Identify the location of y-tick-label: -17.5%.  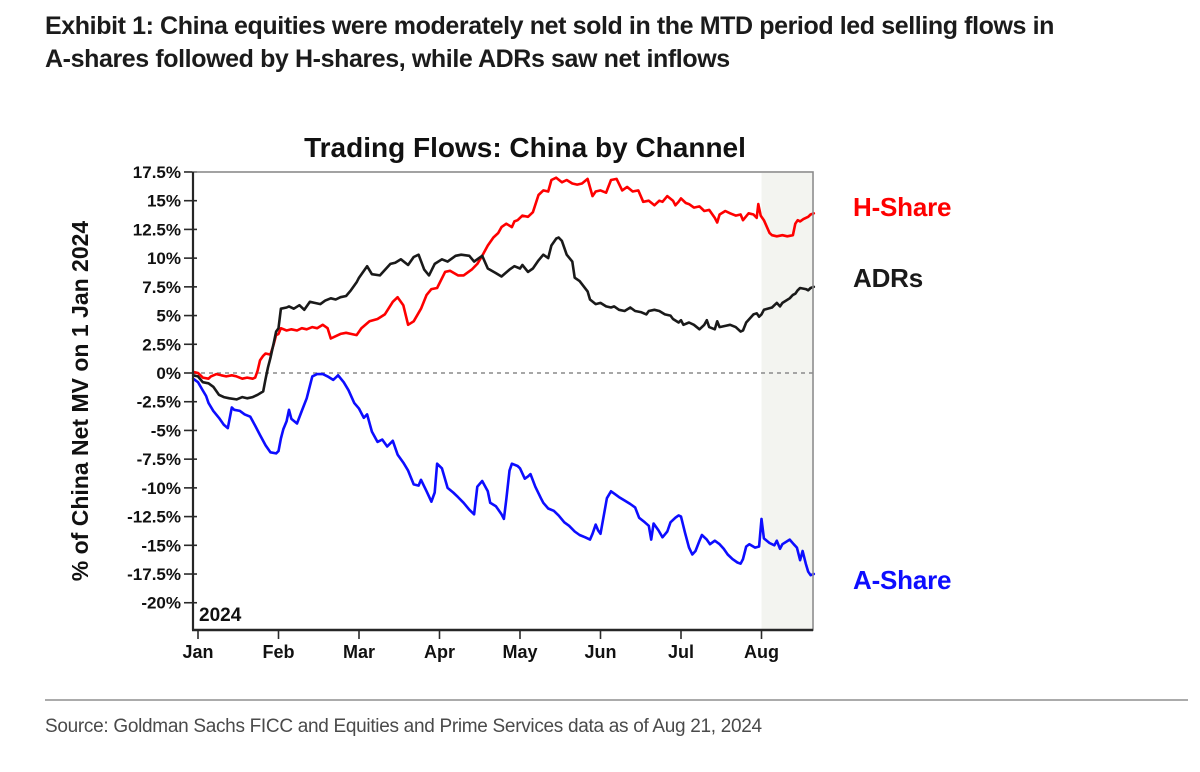
(154, 574).